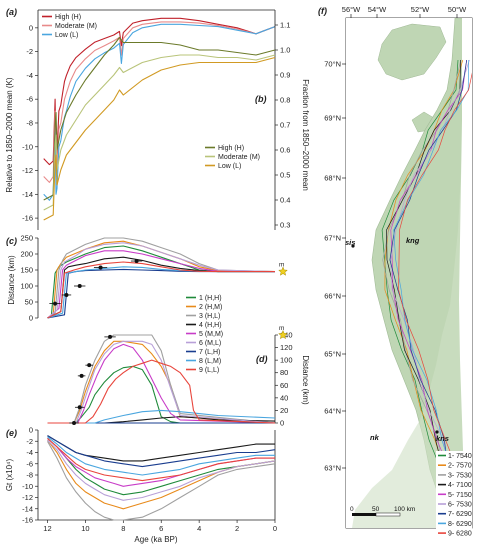 This screenshot has height=546, width=500. What do you see at coordinates (285, 25) in the screenshot?
I see `ytick-label: 1.1` at bounding box center [285, 25].